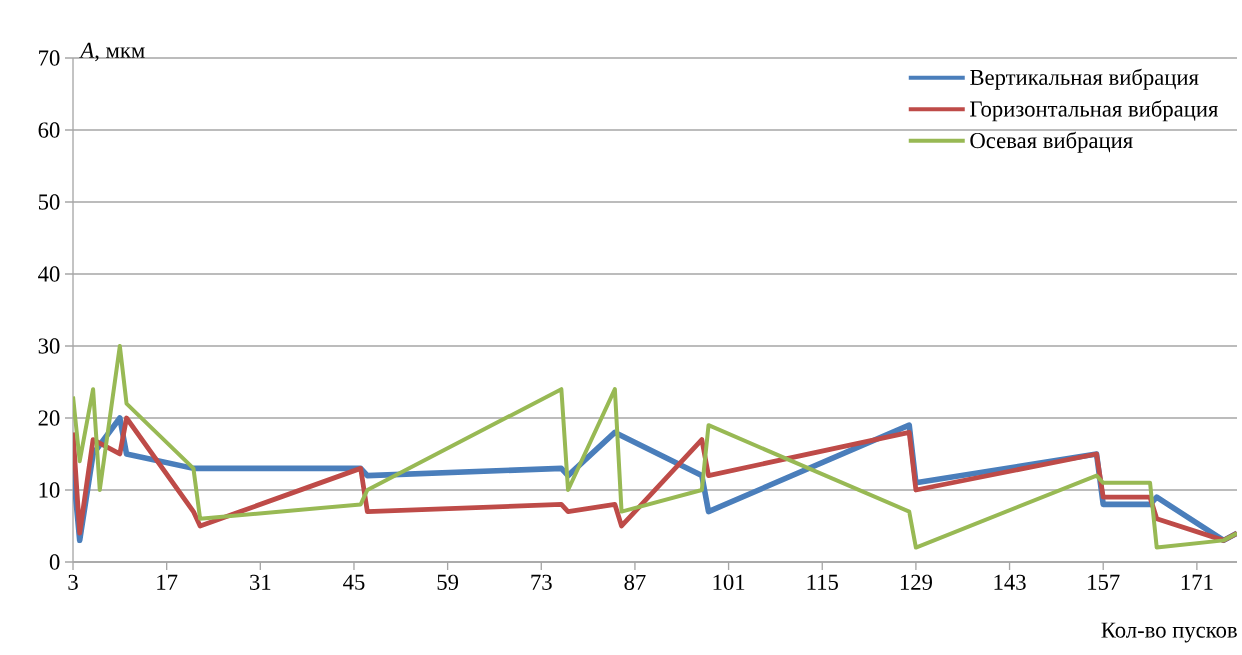 This screenshot has height=655, width=1242. What do you see at coordinates (73, 582) in the screenshot?
I see `x-tick-label: 3` at bounding box center [73, 582].